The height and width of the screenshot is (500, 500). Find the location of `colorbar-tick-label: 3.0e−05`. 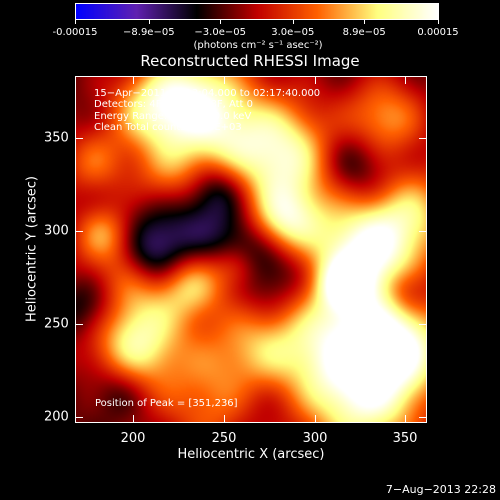

colorbar-tick-label: 3.0e−05 is located at coordinates (293, 32).